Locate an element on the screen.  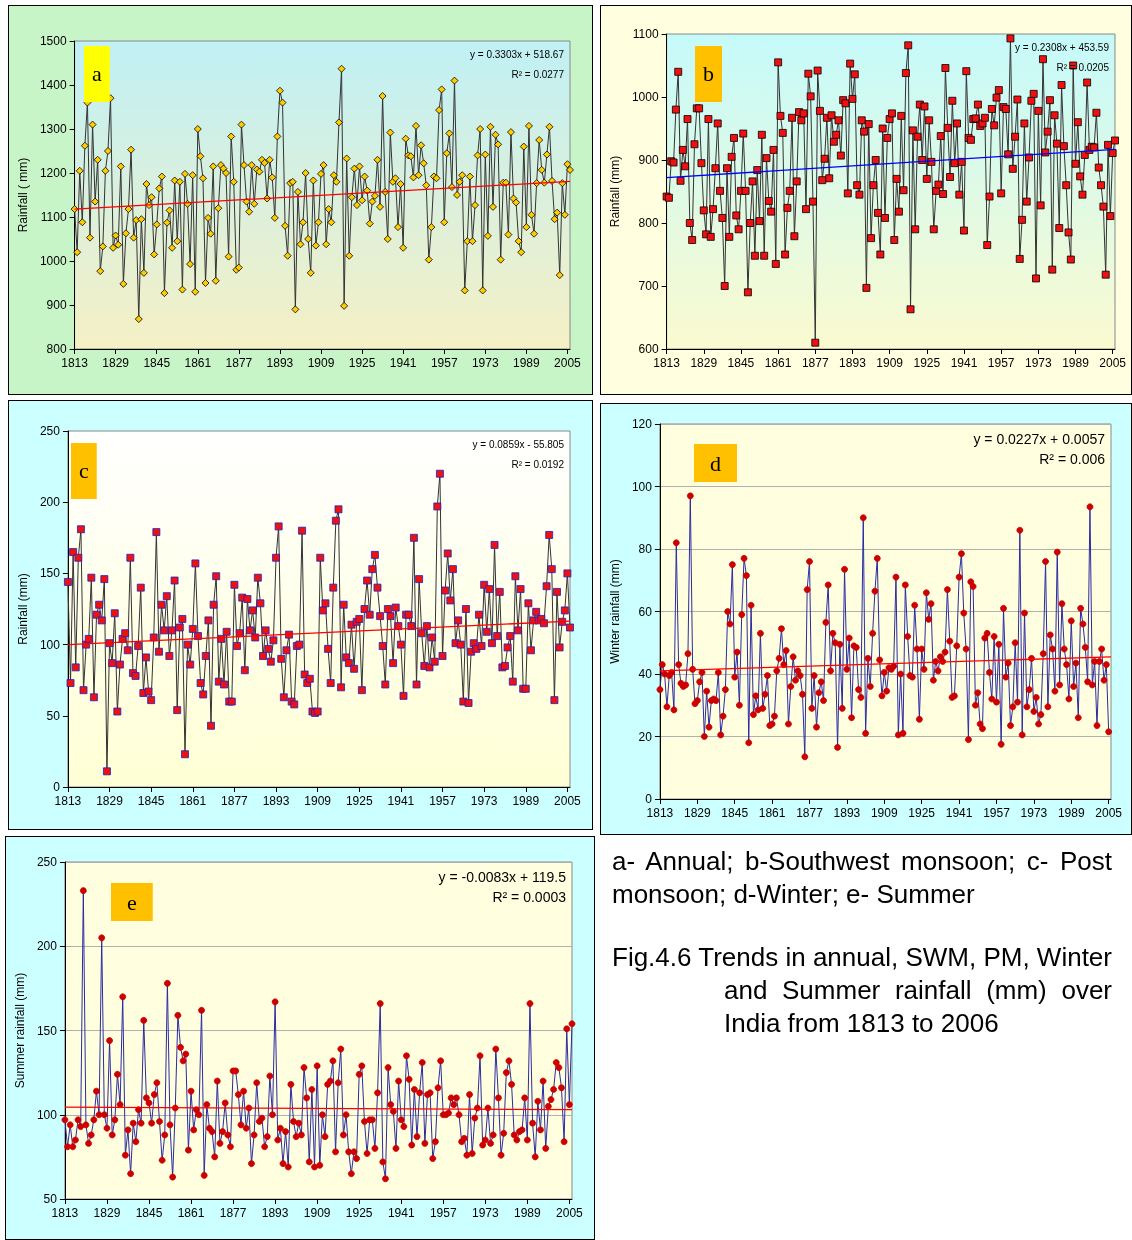
annotation: y = 0.0859x - 55.805 is located at coordinates (518, 444).